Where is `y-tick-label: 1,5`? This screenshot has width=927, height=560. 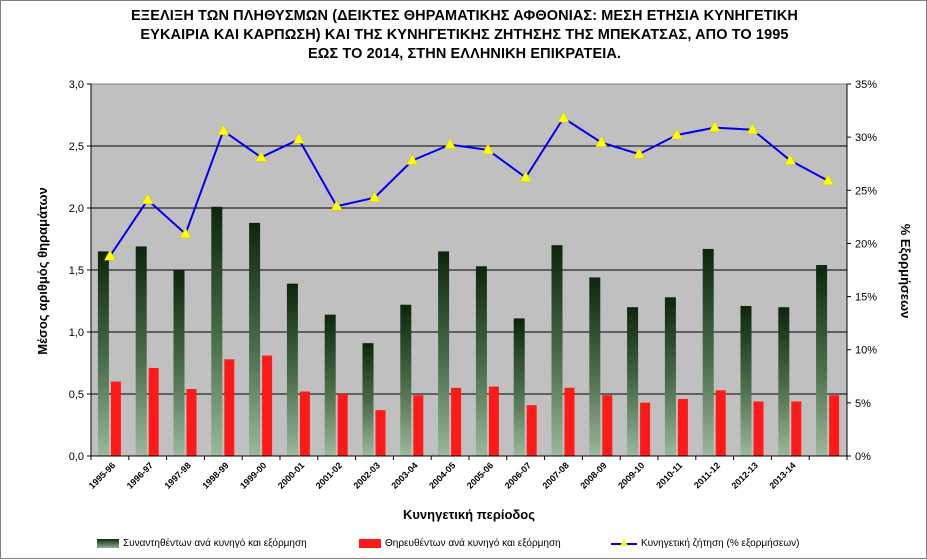 y-tick-label: 1,5 is located at coordinates (76, 271).